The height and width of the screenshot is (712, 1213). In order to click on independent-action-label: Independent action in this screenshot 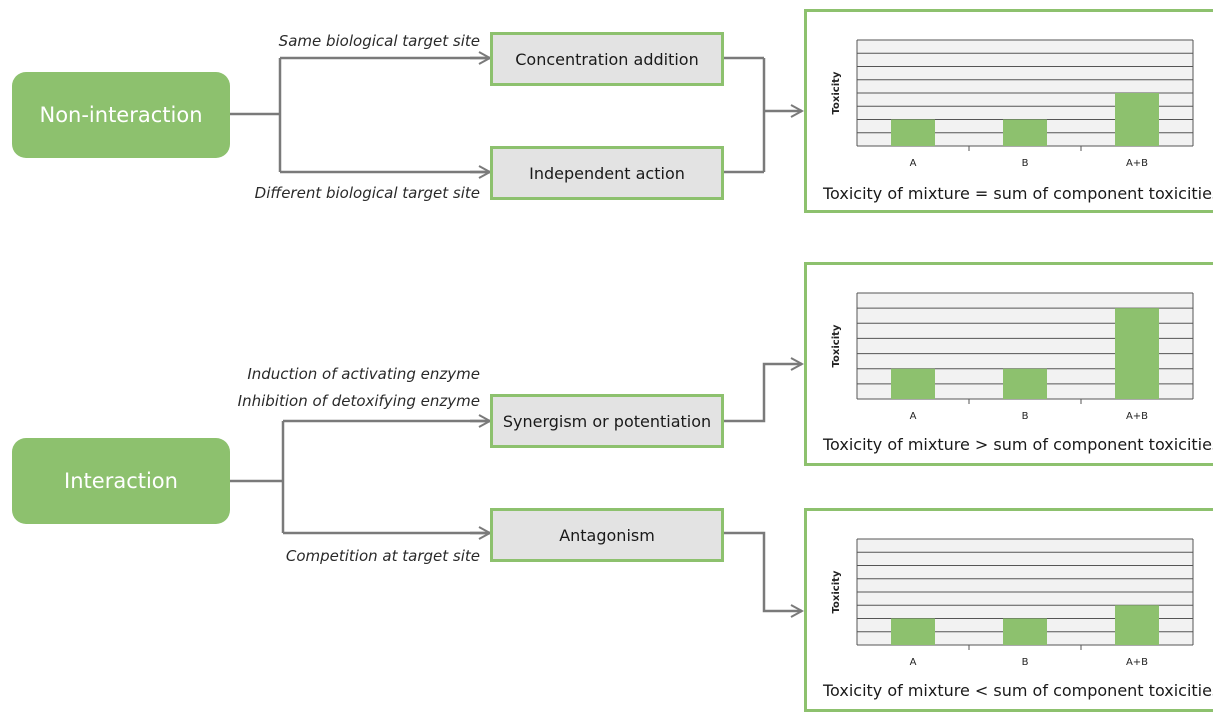, I will do `click(607, 173)`.